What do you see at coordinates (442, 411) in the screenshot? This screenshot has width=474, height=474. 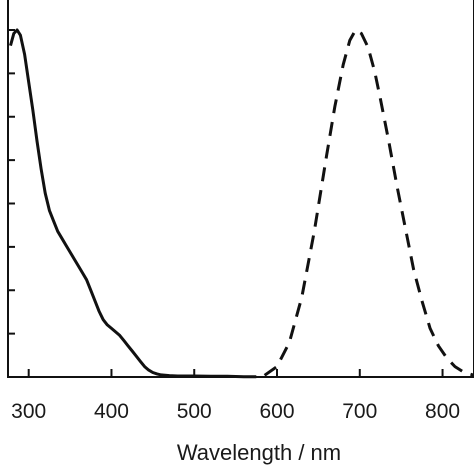 I see `x-tick-label-5: 800` at bounding box center [442, 411].